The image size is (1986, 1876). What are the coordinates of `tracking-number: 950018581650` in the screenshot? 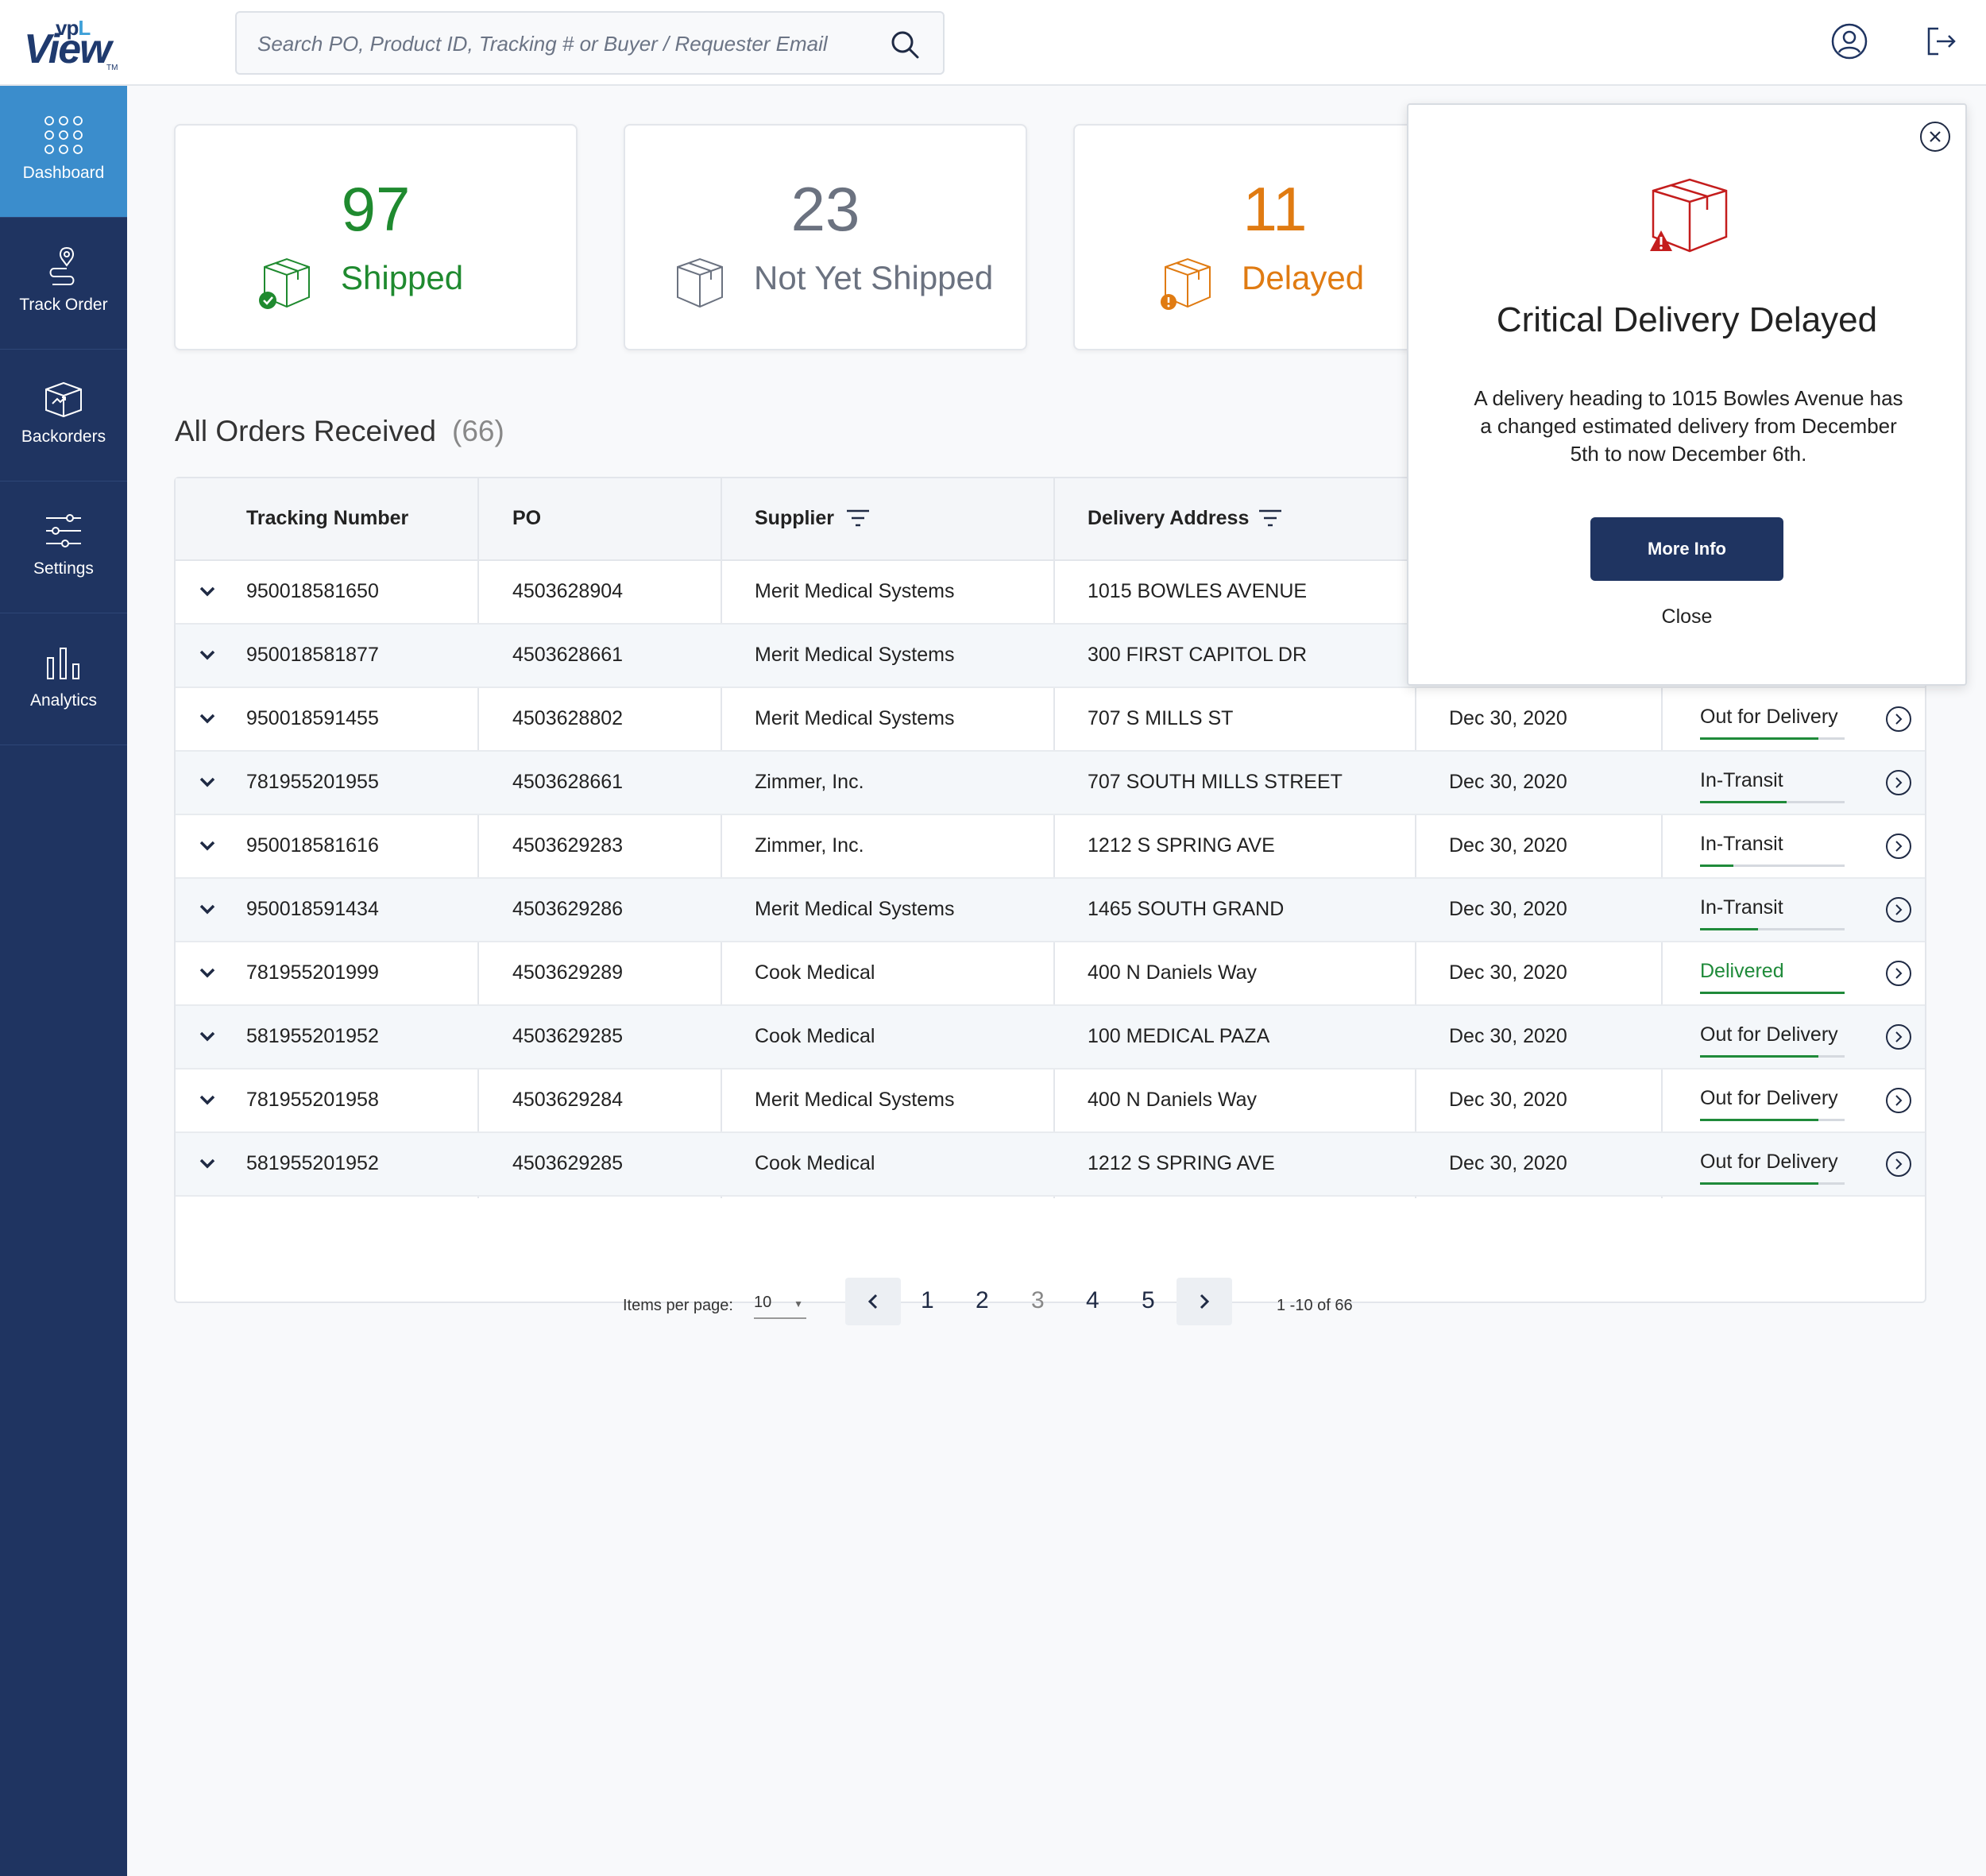 It's located at (312, 591).